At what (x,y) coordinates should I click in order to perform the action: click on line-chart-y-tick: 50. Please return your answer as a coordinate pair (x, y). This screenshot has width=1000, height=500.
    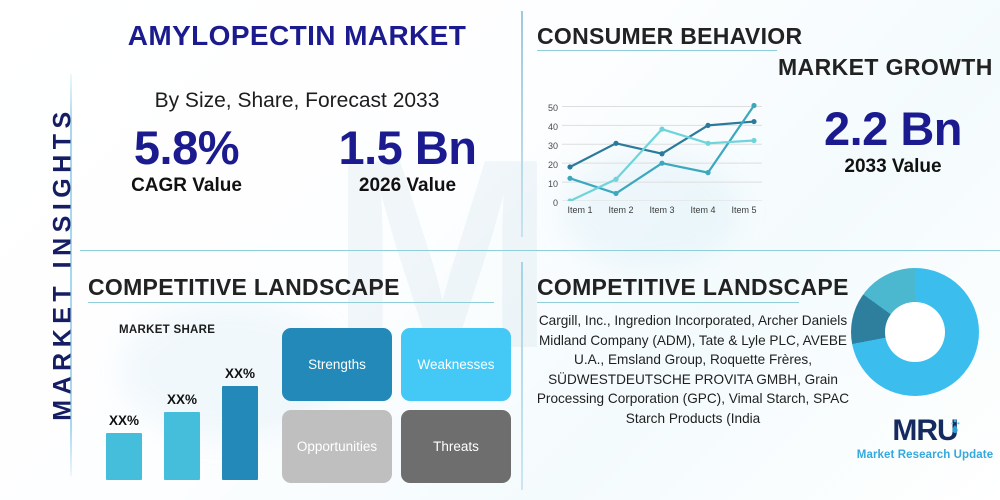
    Looking at the image, I should click on (552, 108).